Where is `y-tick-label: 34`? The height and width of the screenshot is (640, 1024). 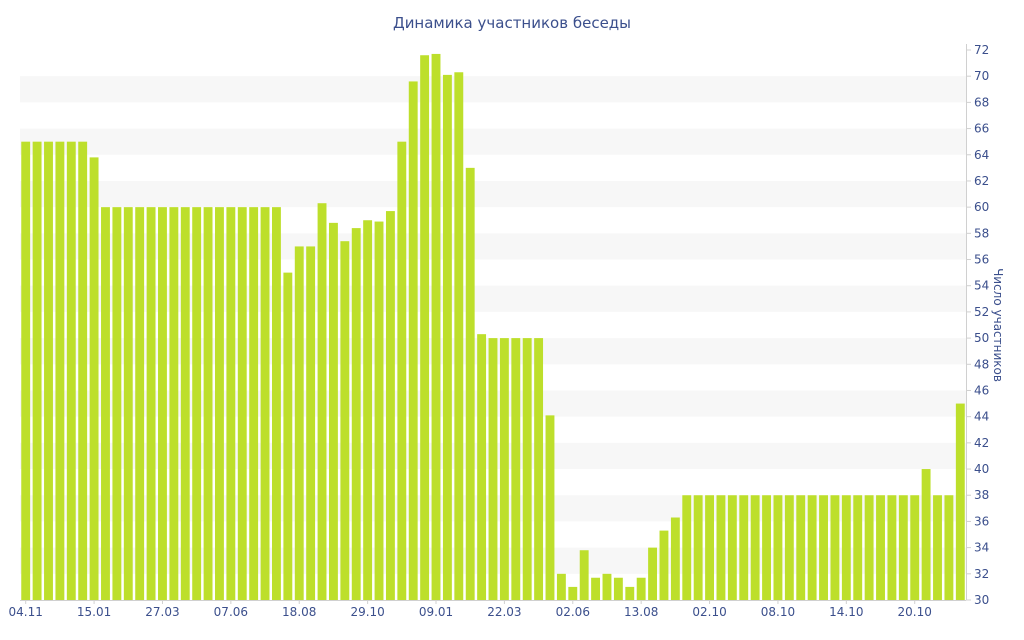 y-tick-label: 34 is located at coordinates (981, 548).